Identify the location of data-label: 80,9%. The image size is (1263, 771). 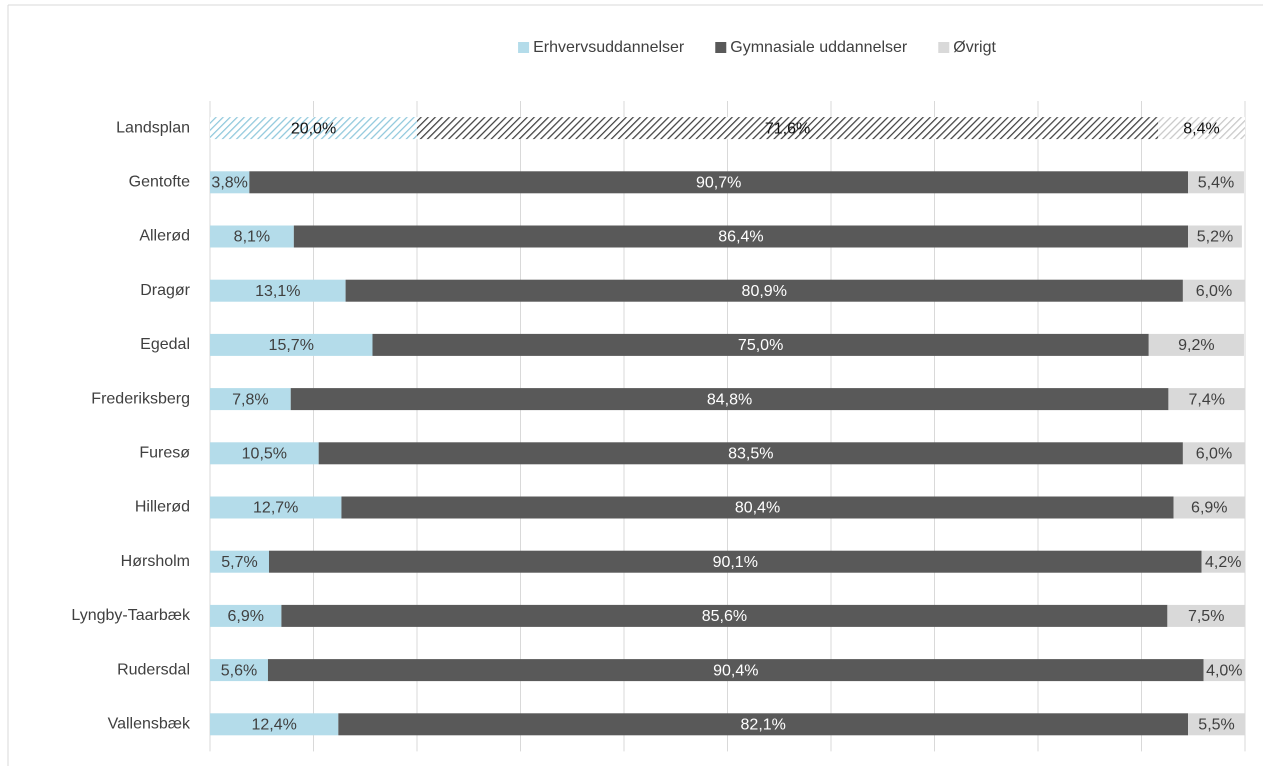
(764, 291).